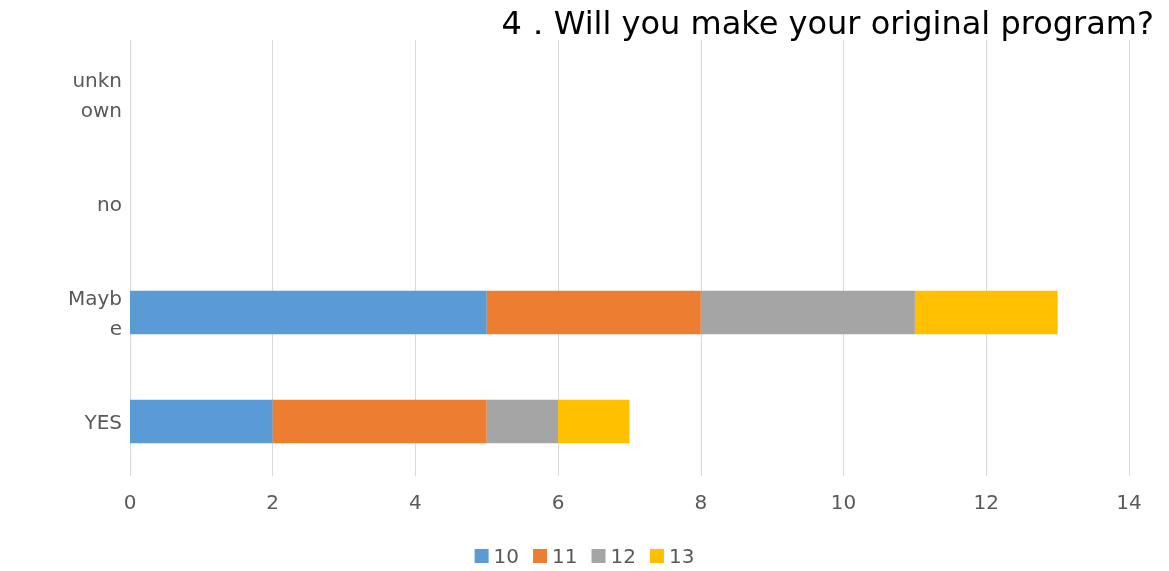 The height and width of the screenshot is (571, 1169). Describe the element at coordinates (843, 502) in the screenshot. I see `x-tick-label: 10` at that location.